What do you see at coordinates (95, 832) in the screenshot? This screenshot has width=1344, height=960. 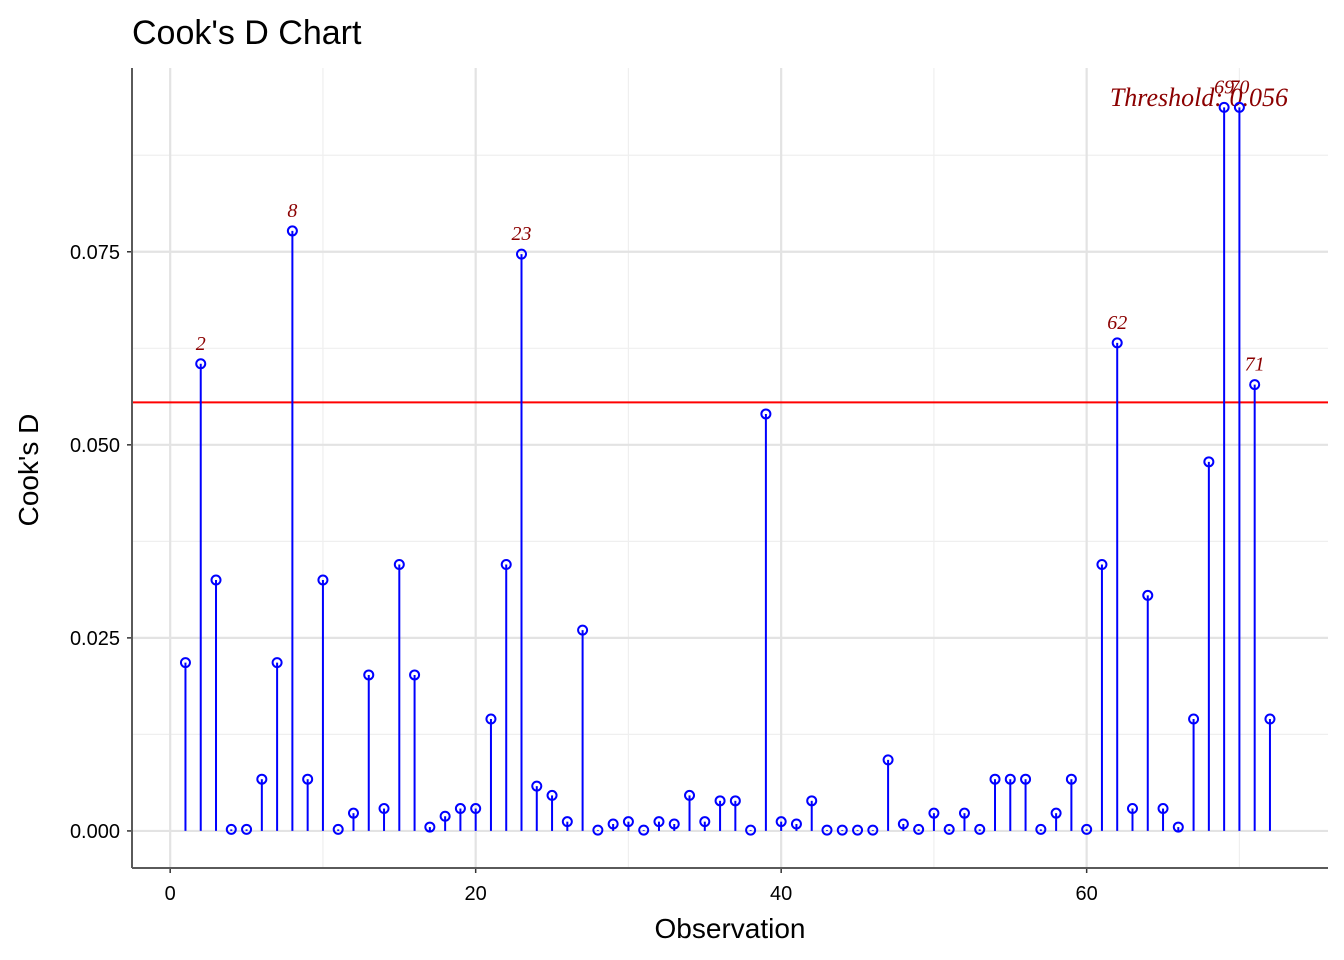 I see `y-tick-label: 0.000` at bounding box center [95, 832].